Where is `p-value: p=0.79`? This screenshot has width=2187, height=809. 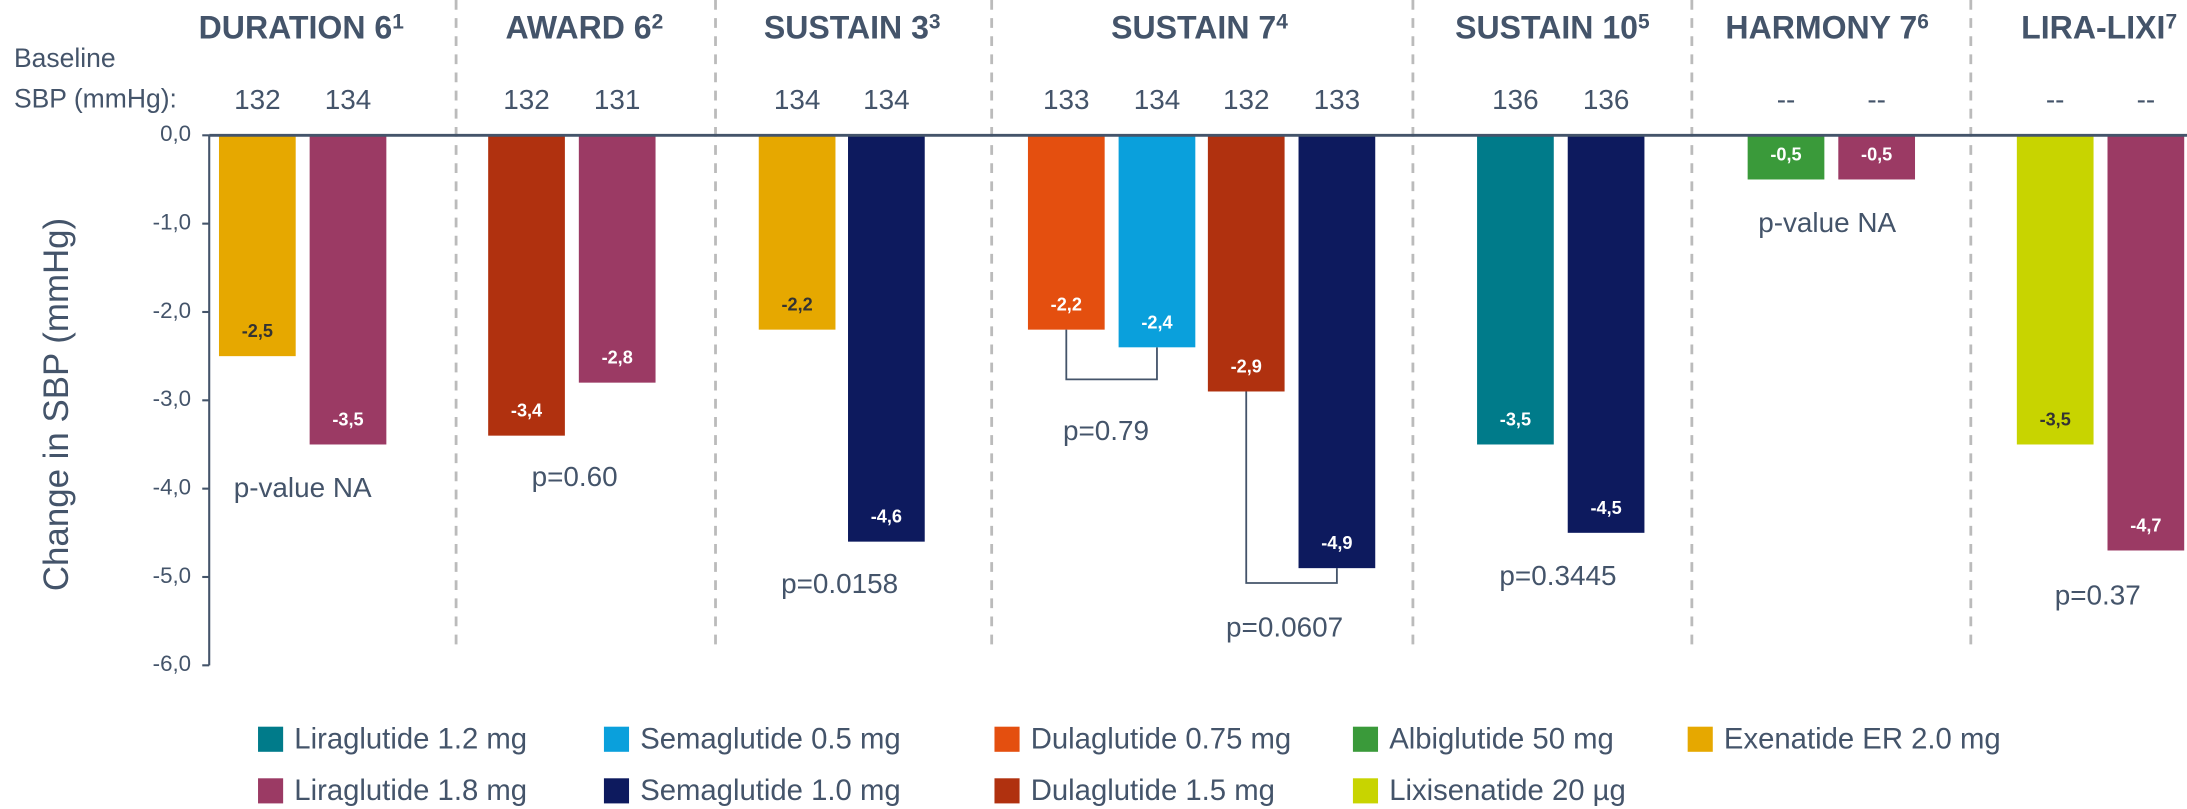
p-value: p=0.79 is located at coordinates (1106, 430).